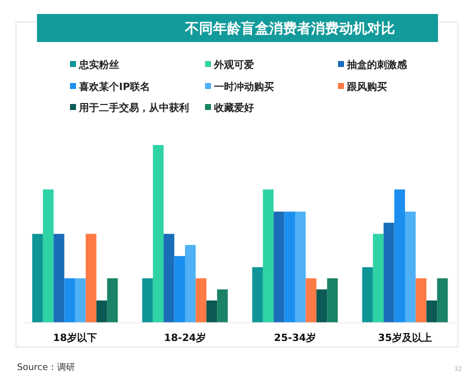  Describe the element at coordinates (295, 338) in the screenshot. I see `x-tick-label: 25-34岁` at that location.